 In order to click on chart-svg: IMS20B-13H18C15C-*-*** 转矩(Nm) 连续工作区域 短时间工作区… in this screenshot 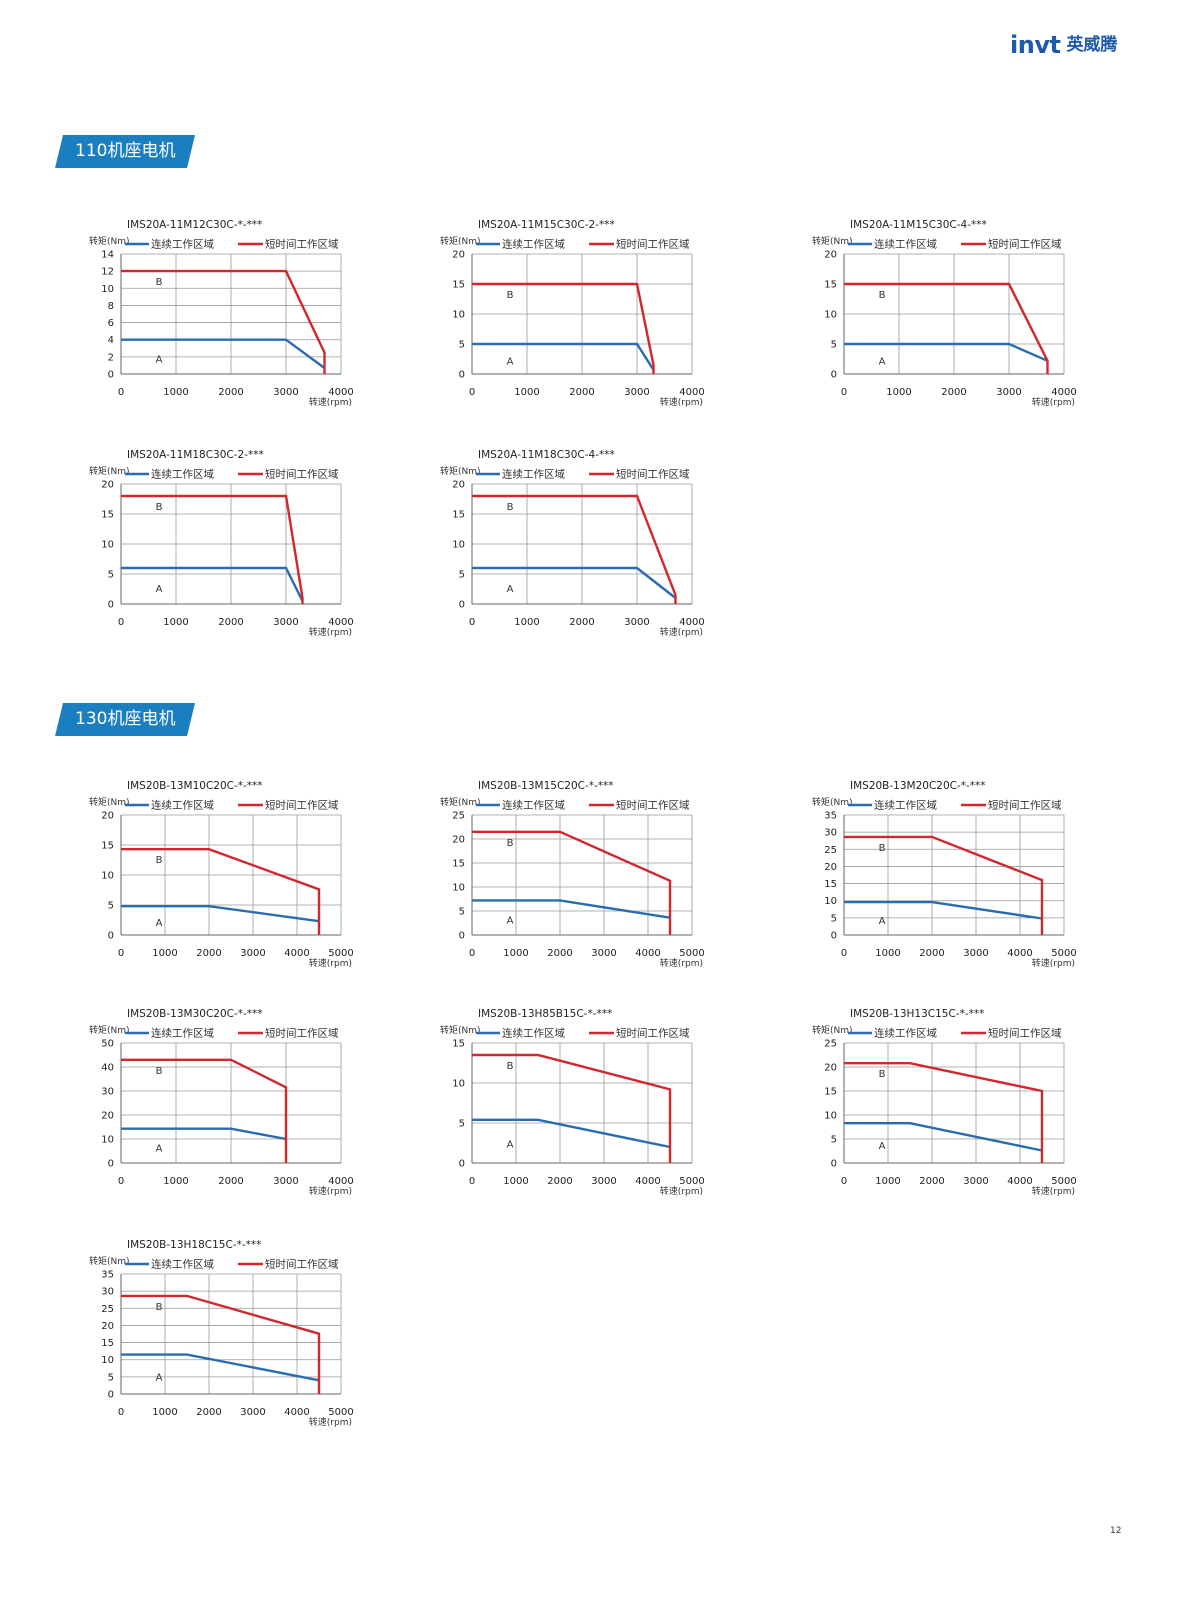, I will do `click(221, 1333)`.